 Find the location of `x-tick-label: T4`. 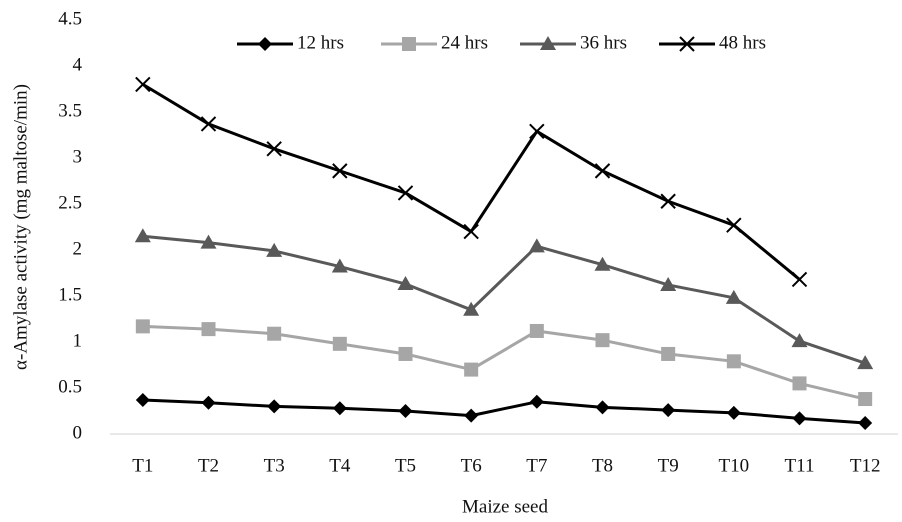

x-tick-label: T4 is located at coordinates (340, 465).